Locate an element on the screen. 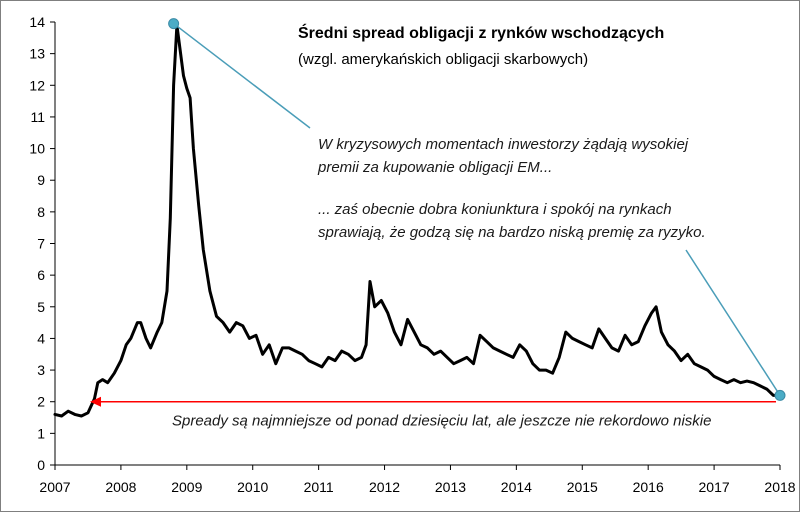 Image resolution: width=800 pixels, height=512 pixels. y-tick-label: 14 is located at coordinates (37, 22).